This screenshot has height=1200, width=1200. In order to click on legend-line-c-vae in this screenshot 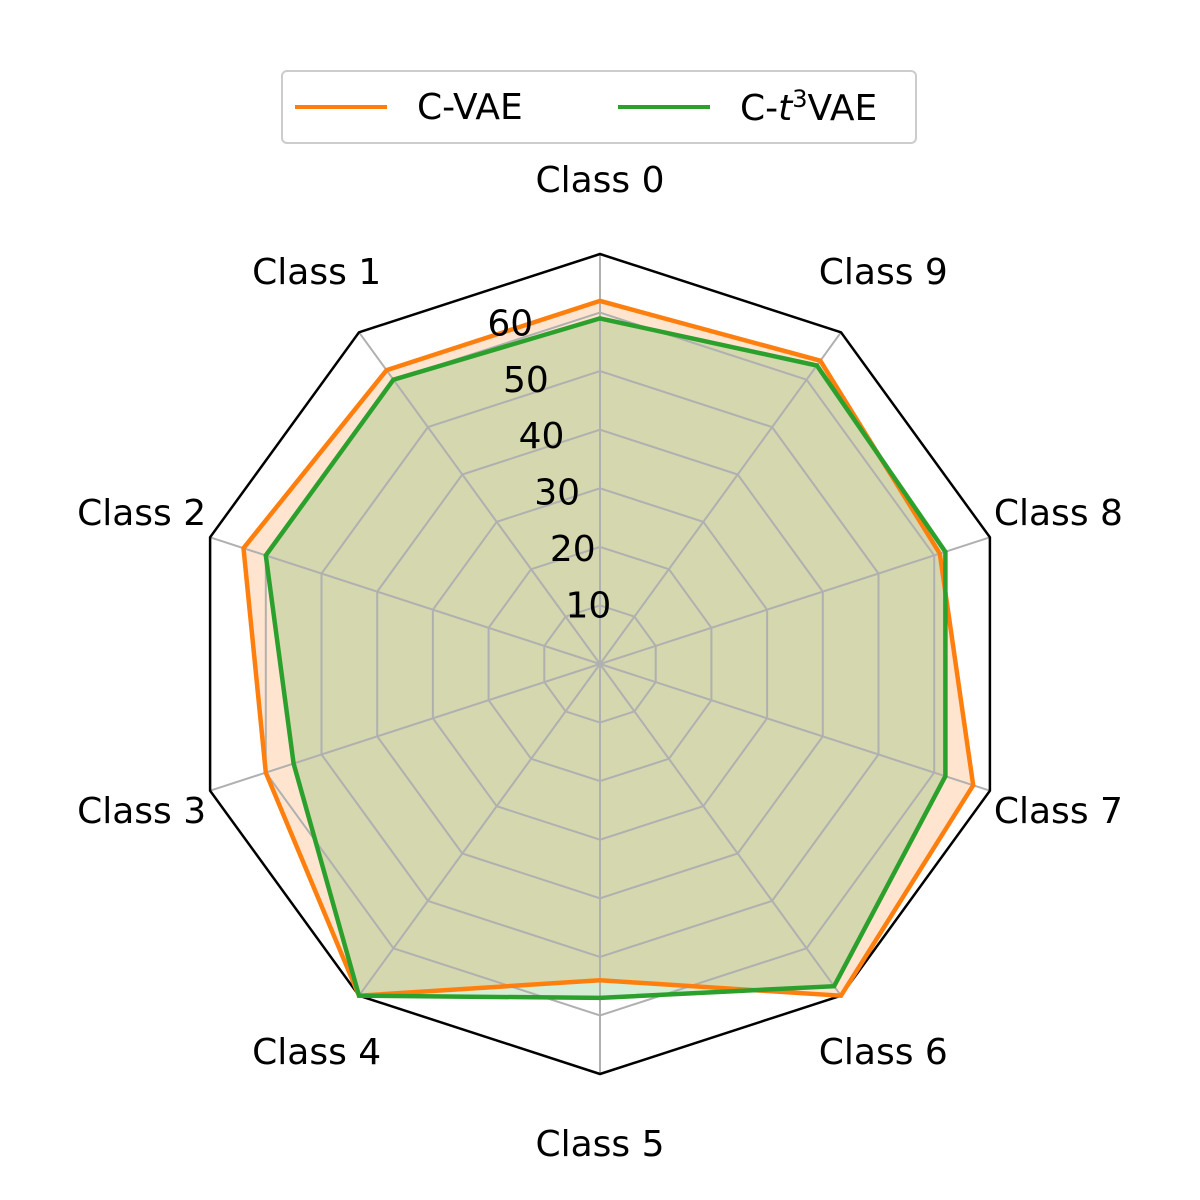, I will do `click(341, 107)`.